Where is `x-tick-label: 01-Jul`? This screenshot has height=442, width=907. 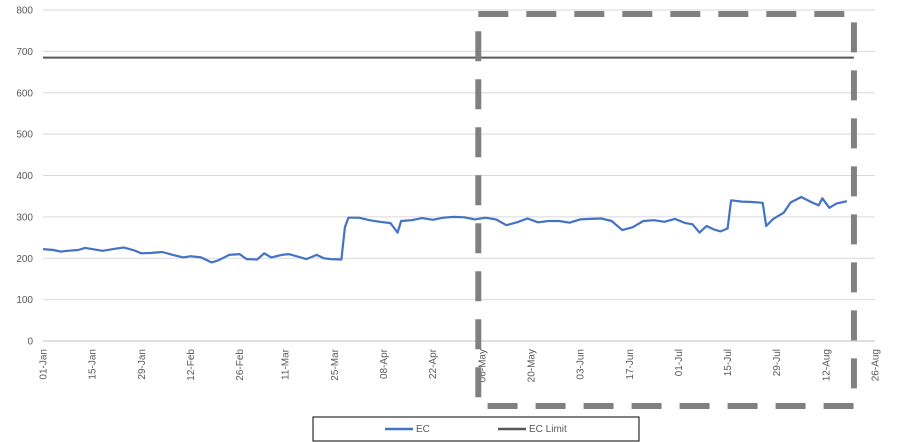 x-tick-label: 01-Jul is located at coordinates (679, 362).